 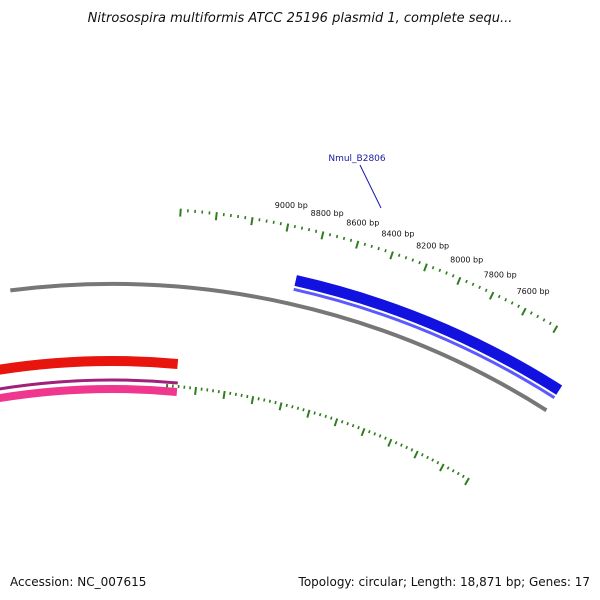 What do you see at coordinates (89, 365) in the screenshot?
I see `gene-red-segment` at bounding box center [89, 365].